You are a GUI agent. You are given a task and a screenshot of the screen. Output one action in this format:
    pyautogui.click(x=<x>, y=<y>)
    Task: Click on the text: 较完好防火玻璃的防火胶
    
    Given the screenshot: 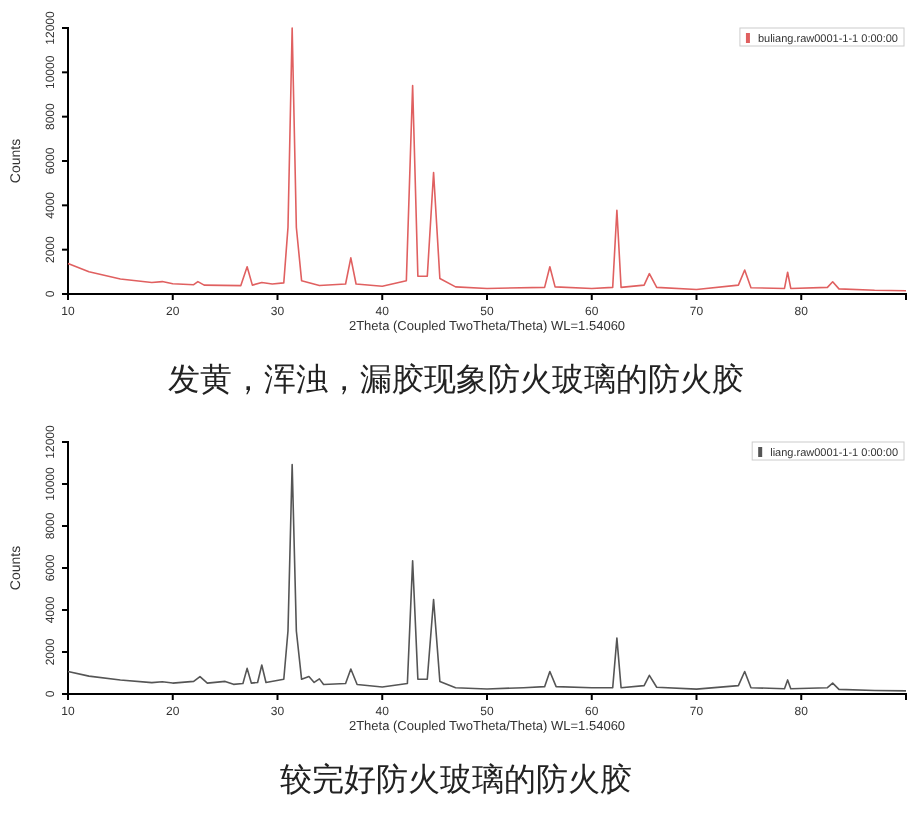 What is the action you would take?
    pyautogui.click(x=456, y=779)
    